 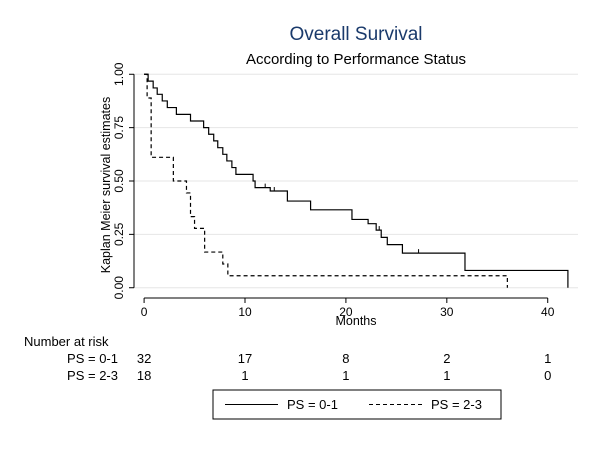 I want to click on risk-table-title: Number at risk, so click(x=66, y=341).